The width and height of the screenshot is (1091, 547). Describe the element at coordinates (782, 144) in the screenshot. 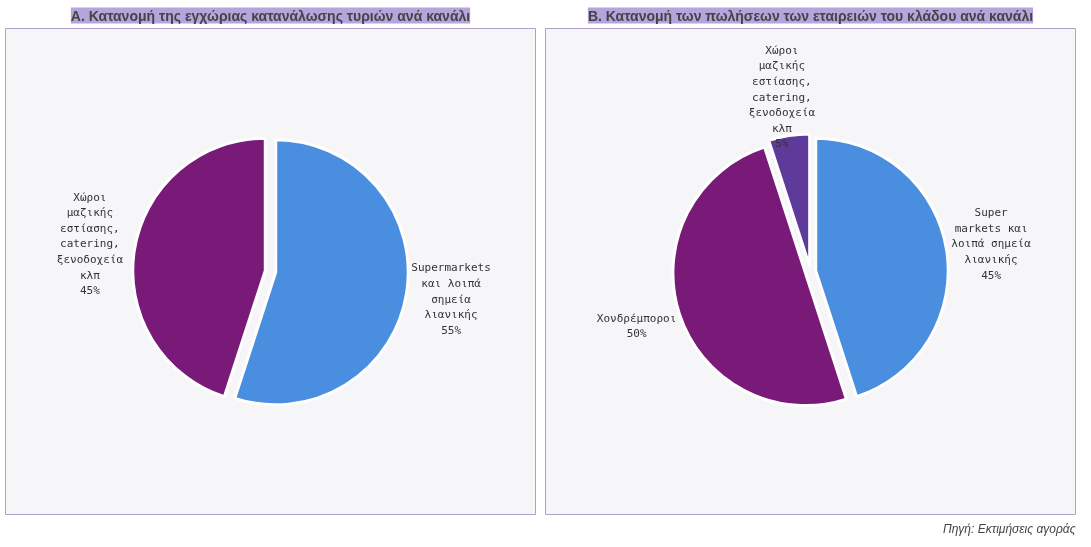

I see `data-label: 5%` at that location.